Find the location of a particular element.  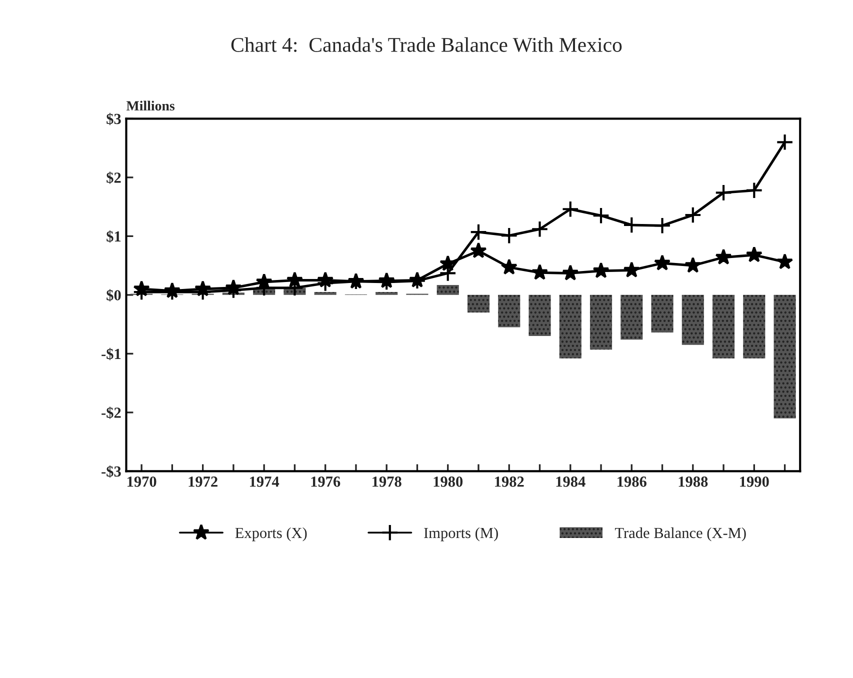

legend-label: Exports (X) is located at coordinates (271, 534).